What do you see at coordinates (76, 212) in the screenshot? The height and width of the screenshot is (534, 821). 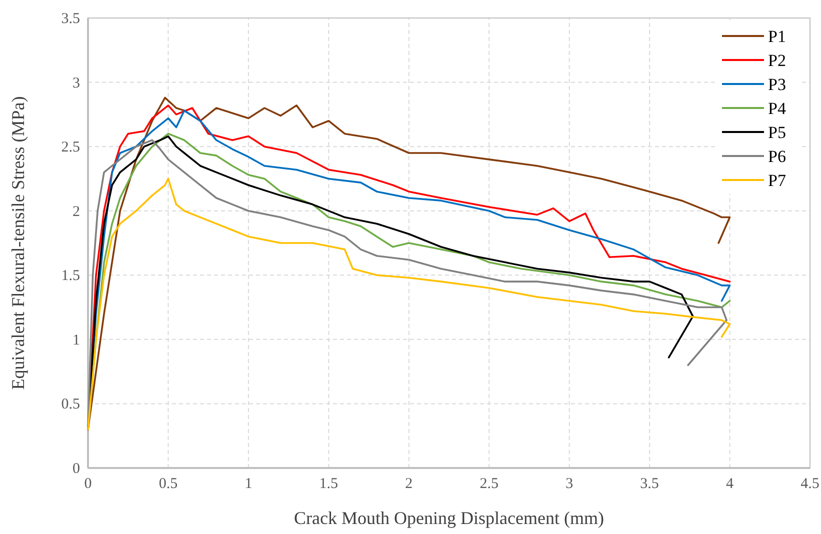 I see `y-tick-label: 2` at bounding box center [76, 212].